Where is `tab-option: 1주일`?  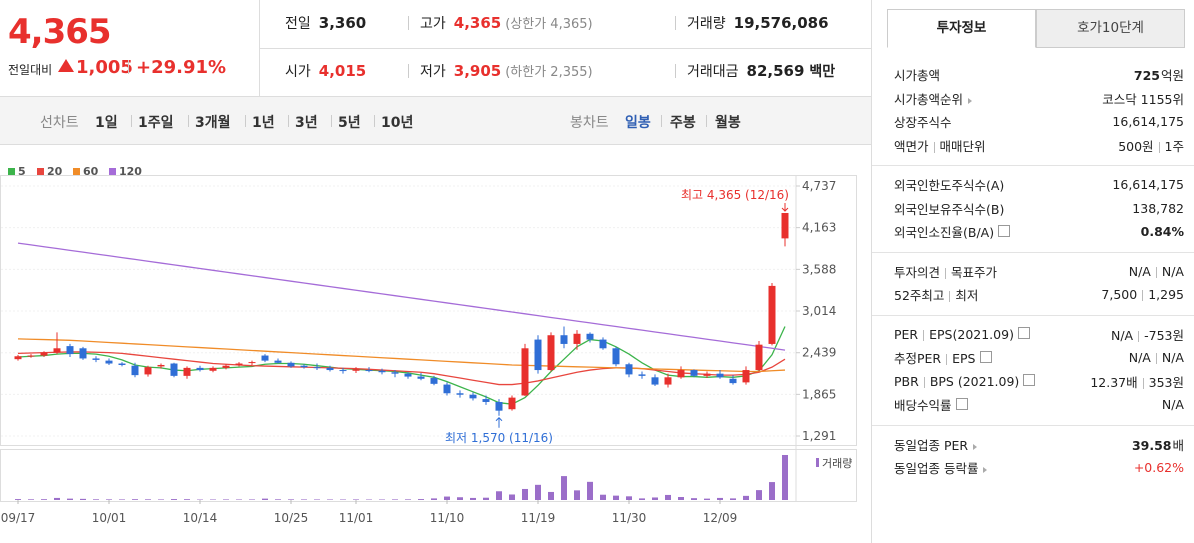
tab-option: 1주일 is located at coordinates (156, 123).